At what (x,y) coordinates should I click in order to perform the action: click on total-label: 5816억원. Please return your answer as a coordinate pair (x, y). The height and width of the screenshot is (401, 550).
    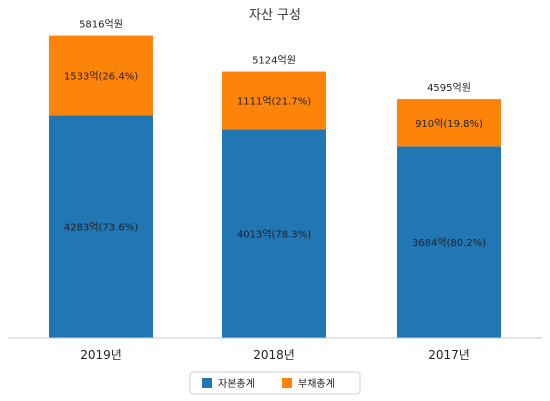
    Looking at the image, I should click on (101, 25).